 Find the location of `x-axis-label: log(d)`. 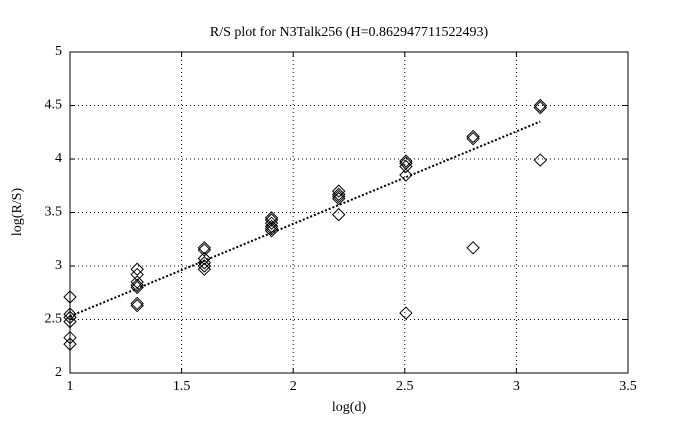

x-axis-label: log(d) is located at coordinates (349, 407).